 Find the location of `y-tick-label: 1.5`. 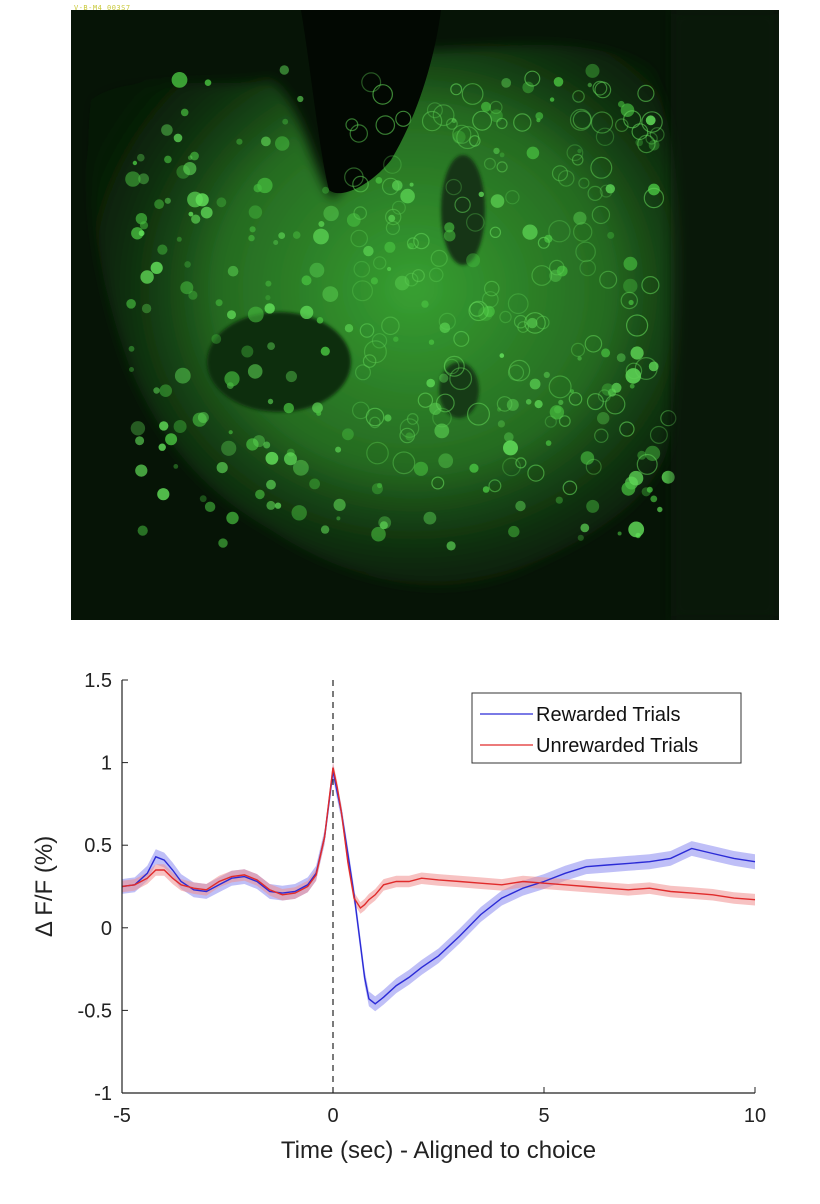

y-tick-label: 1.5 is located at coordinates (98, 681).